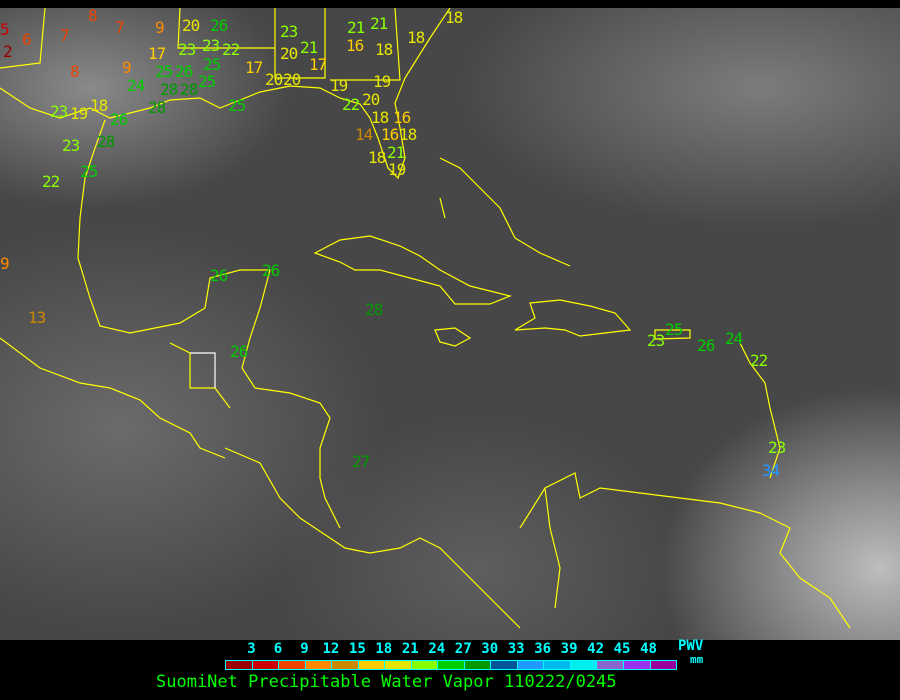 The width and height of the screenshot is (900, 700). What do you see at coordinates (225, 94) in the screenshot?
I see `gulf-coast-us` at bounding box center [225, 94].